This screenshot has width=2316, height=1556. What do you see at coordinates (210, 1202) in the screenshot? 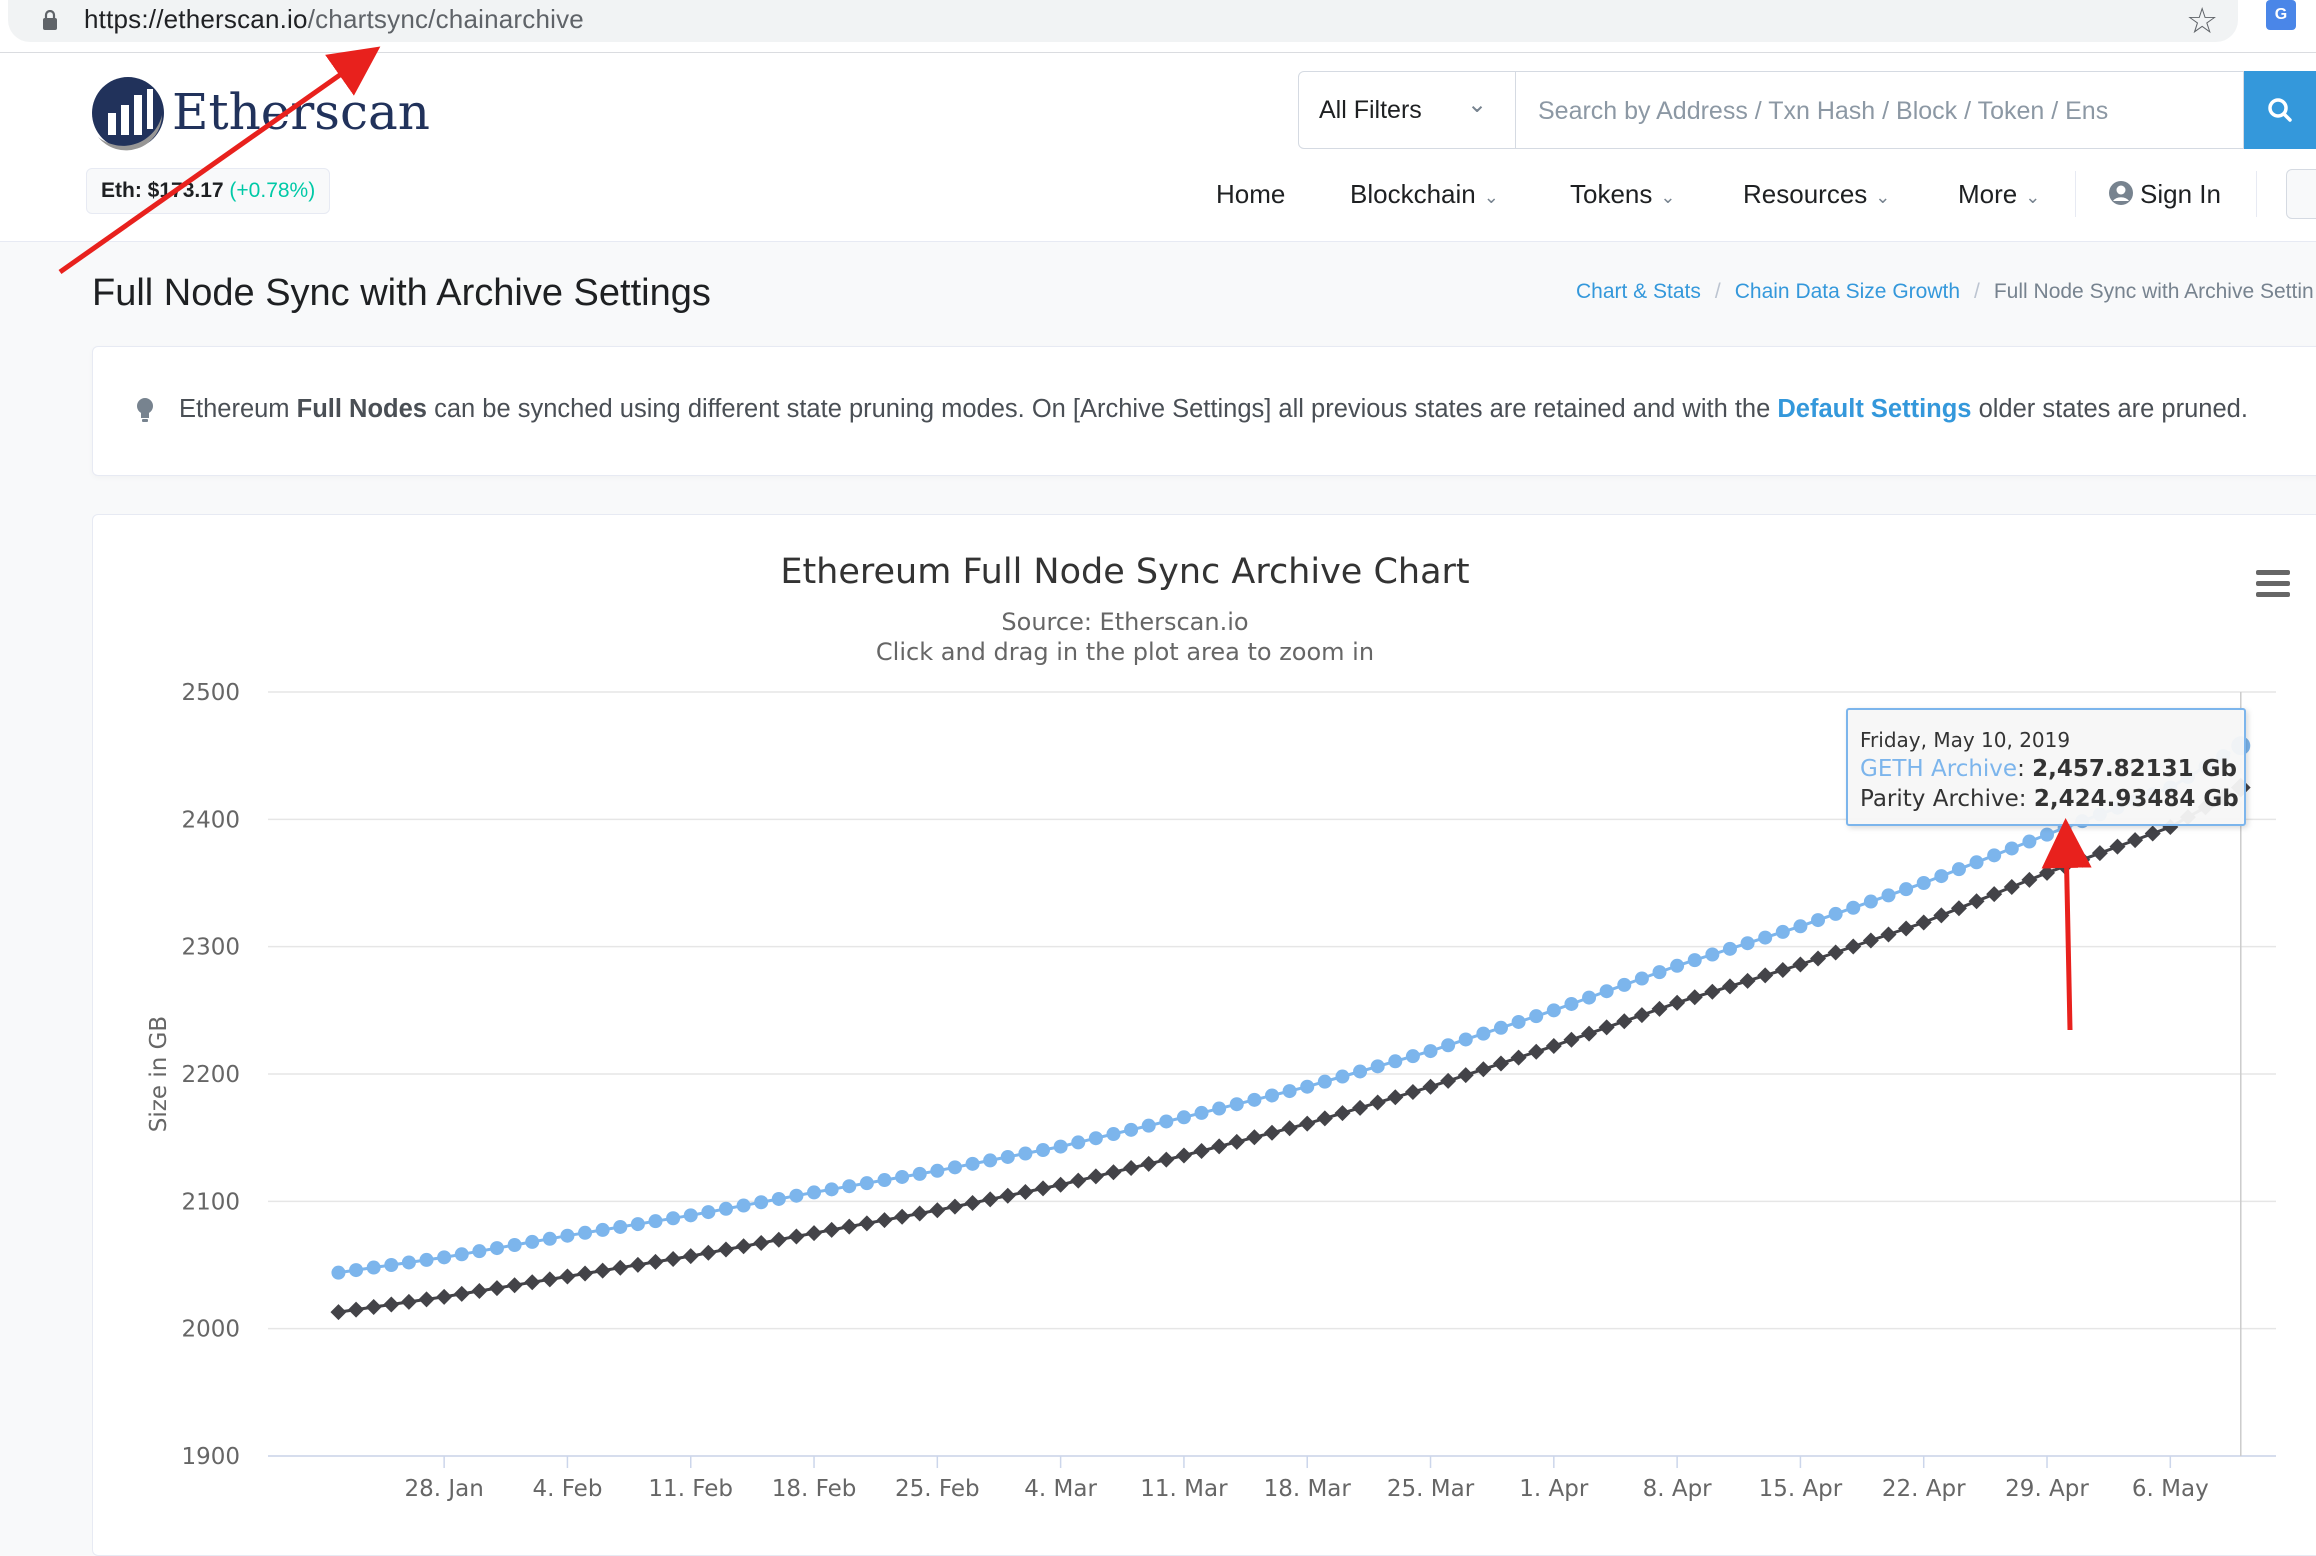
I see `y-tick-label: 2100` at bounding box center [210, 1202].